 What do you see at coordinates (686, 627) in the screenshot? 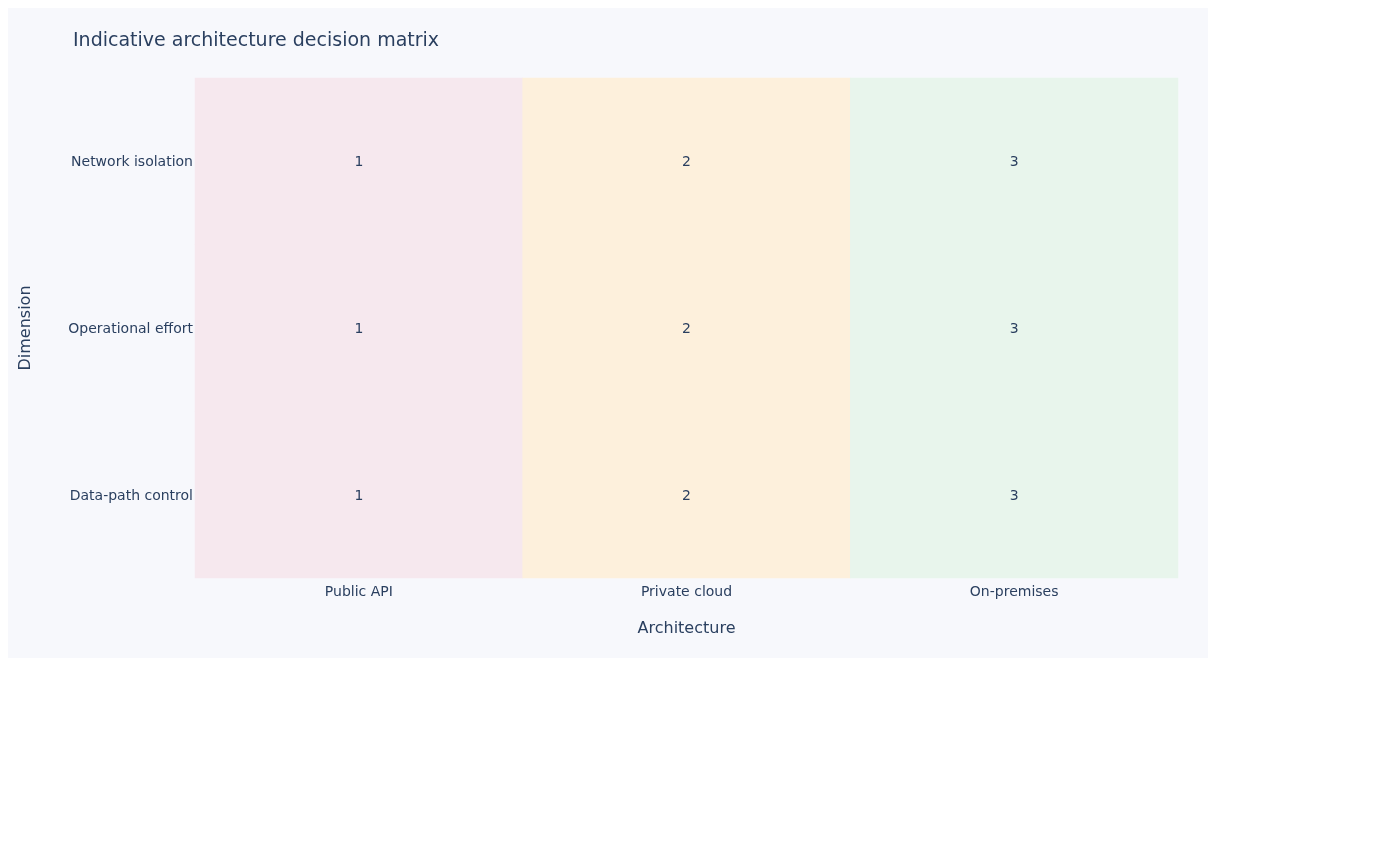
I see `x-axis-title: Architecture` at bounding box center [686, 627].